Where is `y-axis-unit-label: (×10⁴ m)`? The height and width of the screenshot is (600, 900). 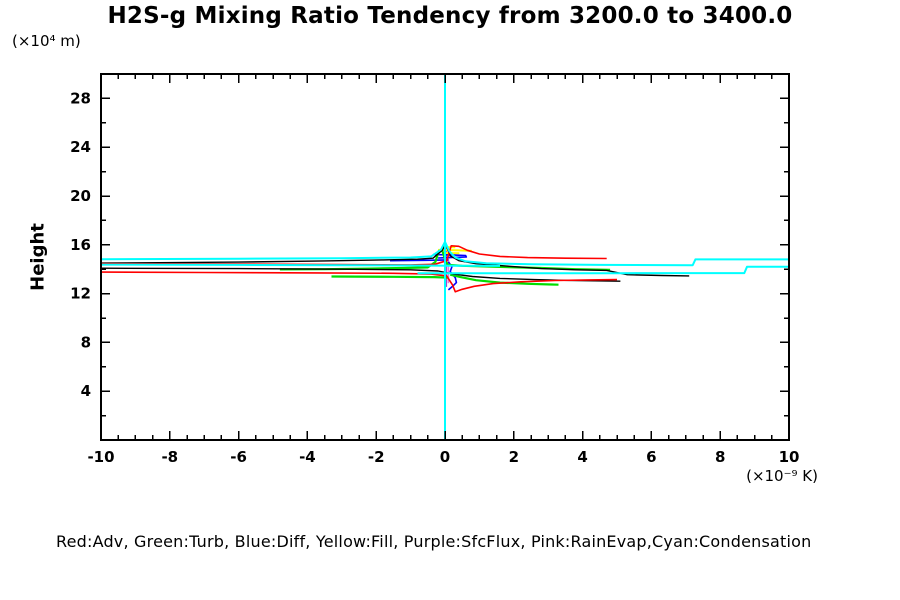 y-axis-unit-label: (×10⁴ m) is located at coordinates (46, 41).